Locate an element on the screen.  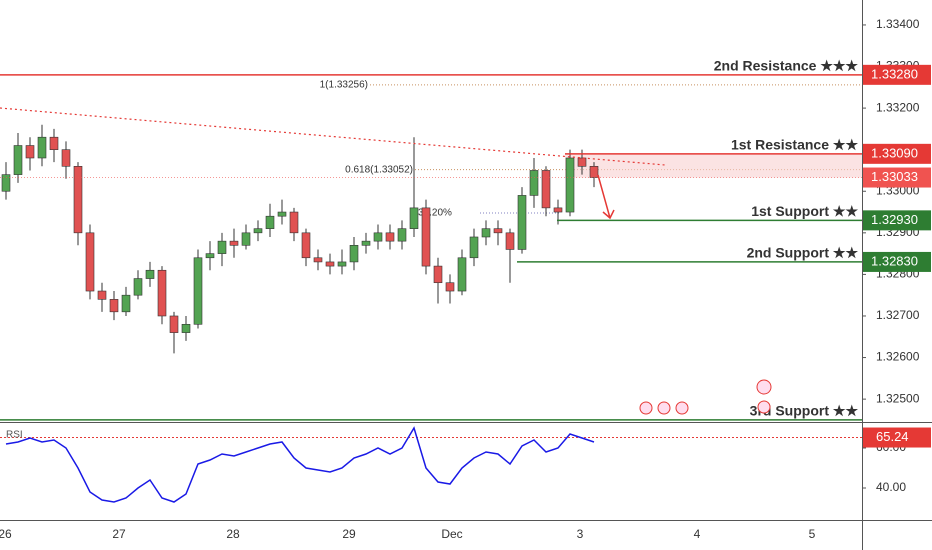
rsi-last-tag is located at coordinates (897, 437).